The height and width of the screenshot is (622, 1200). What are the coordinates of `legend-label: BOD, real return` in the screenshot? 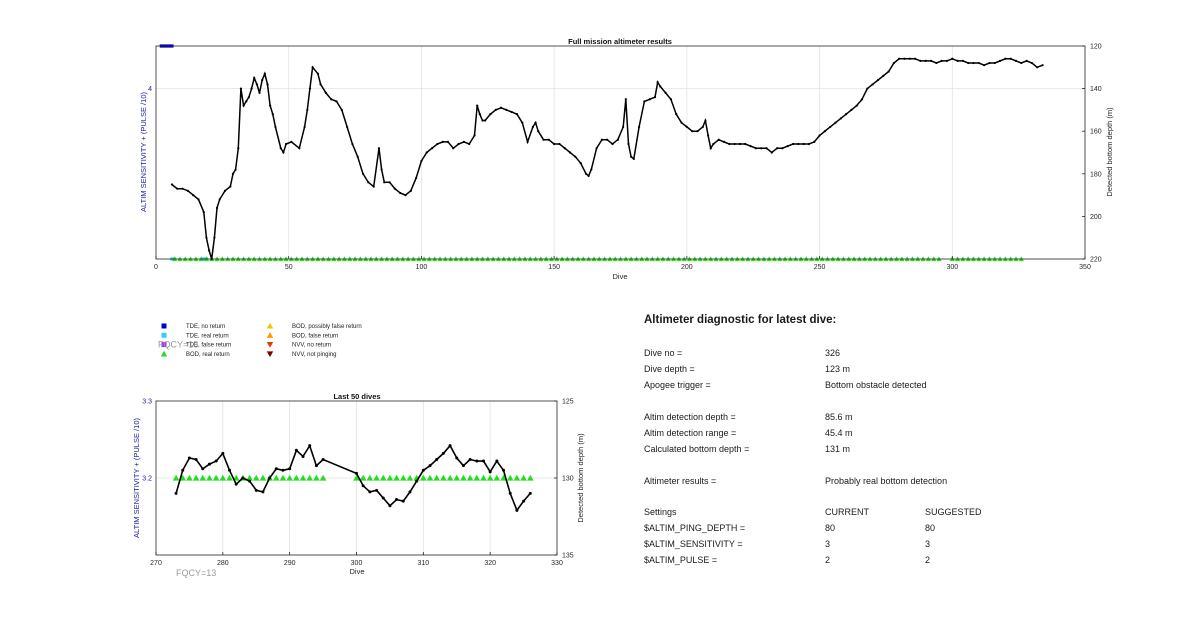 It's located at (208, 355).